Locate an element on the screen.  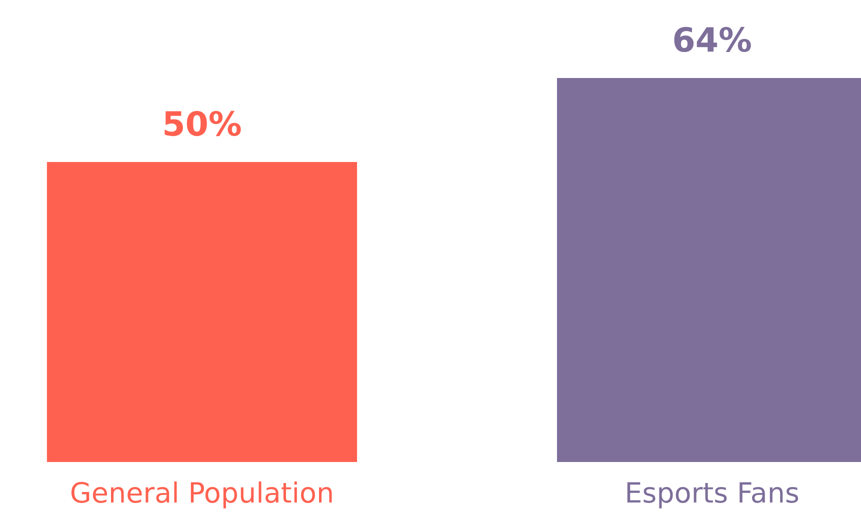
x-tick-label: General Population is located at coordinates (201, 494).